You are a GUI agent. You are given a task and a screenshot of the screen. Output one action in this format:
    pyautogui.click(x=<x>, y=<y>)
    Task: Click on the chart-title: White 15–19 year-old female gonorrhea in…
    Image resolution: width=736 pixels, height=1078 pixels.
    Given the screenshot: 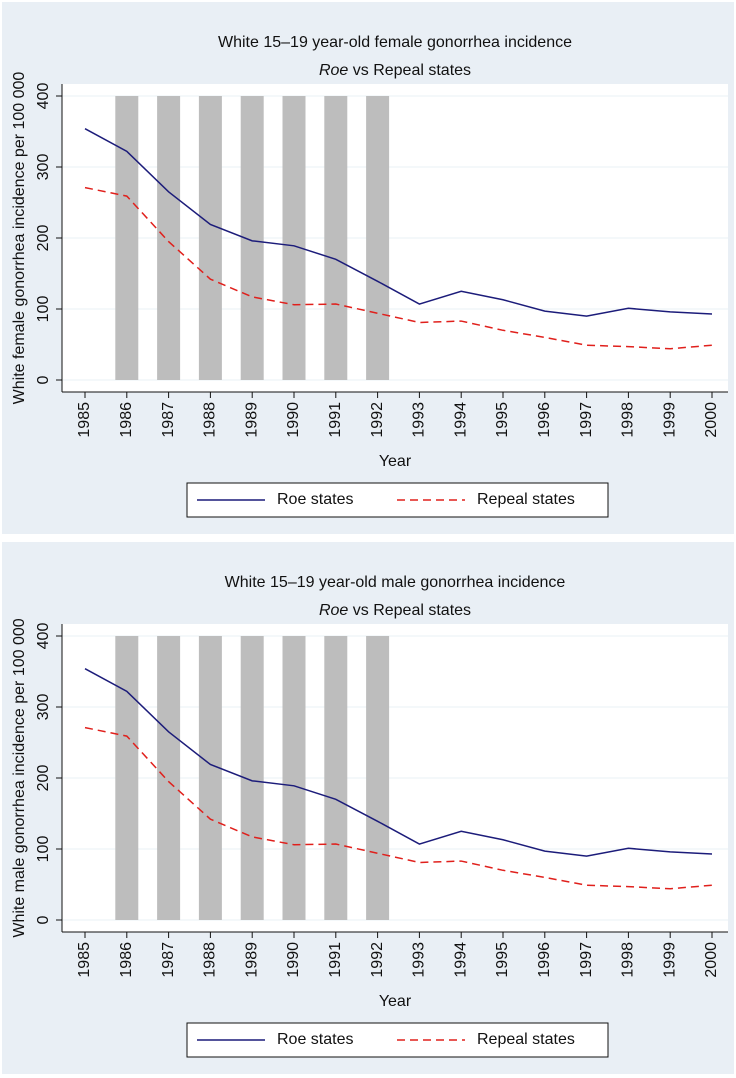 What is the action you would take?
    pyautogui.click(x=395, y=42)
    